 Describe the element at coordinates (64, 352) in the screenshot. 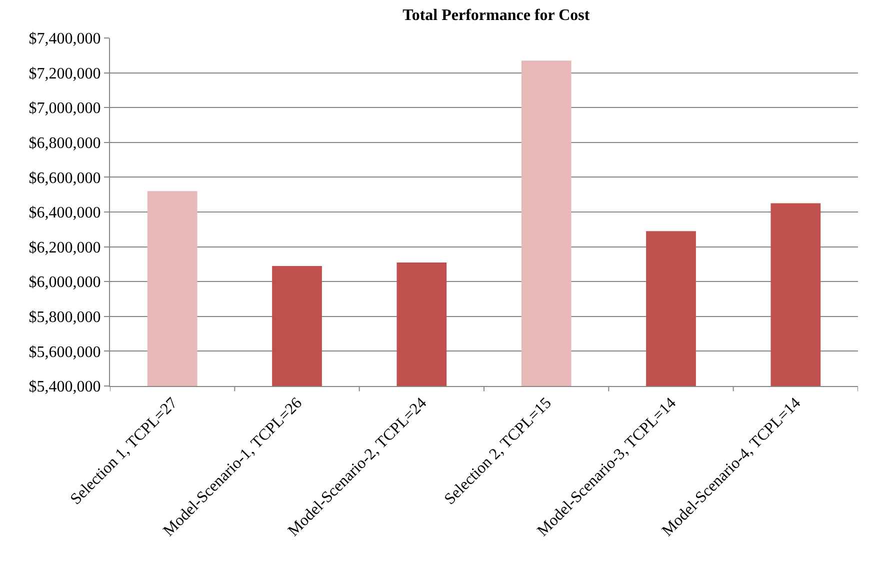

I see `y-tick-label: $5,600,000` at that location.